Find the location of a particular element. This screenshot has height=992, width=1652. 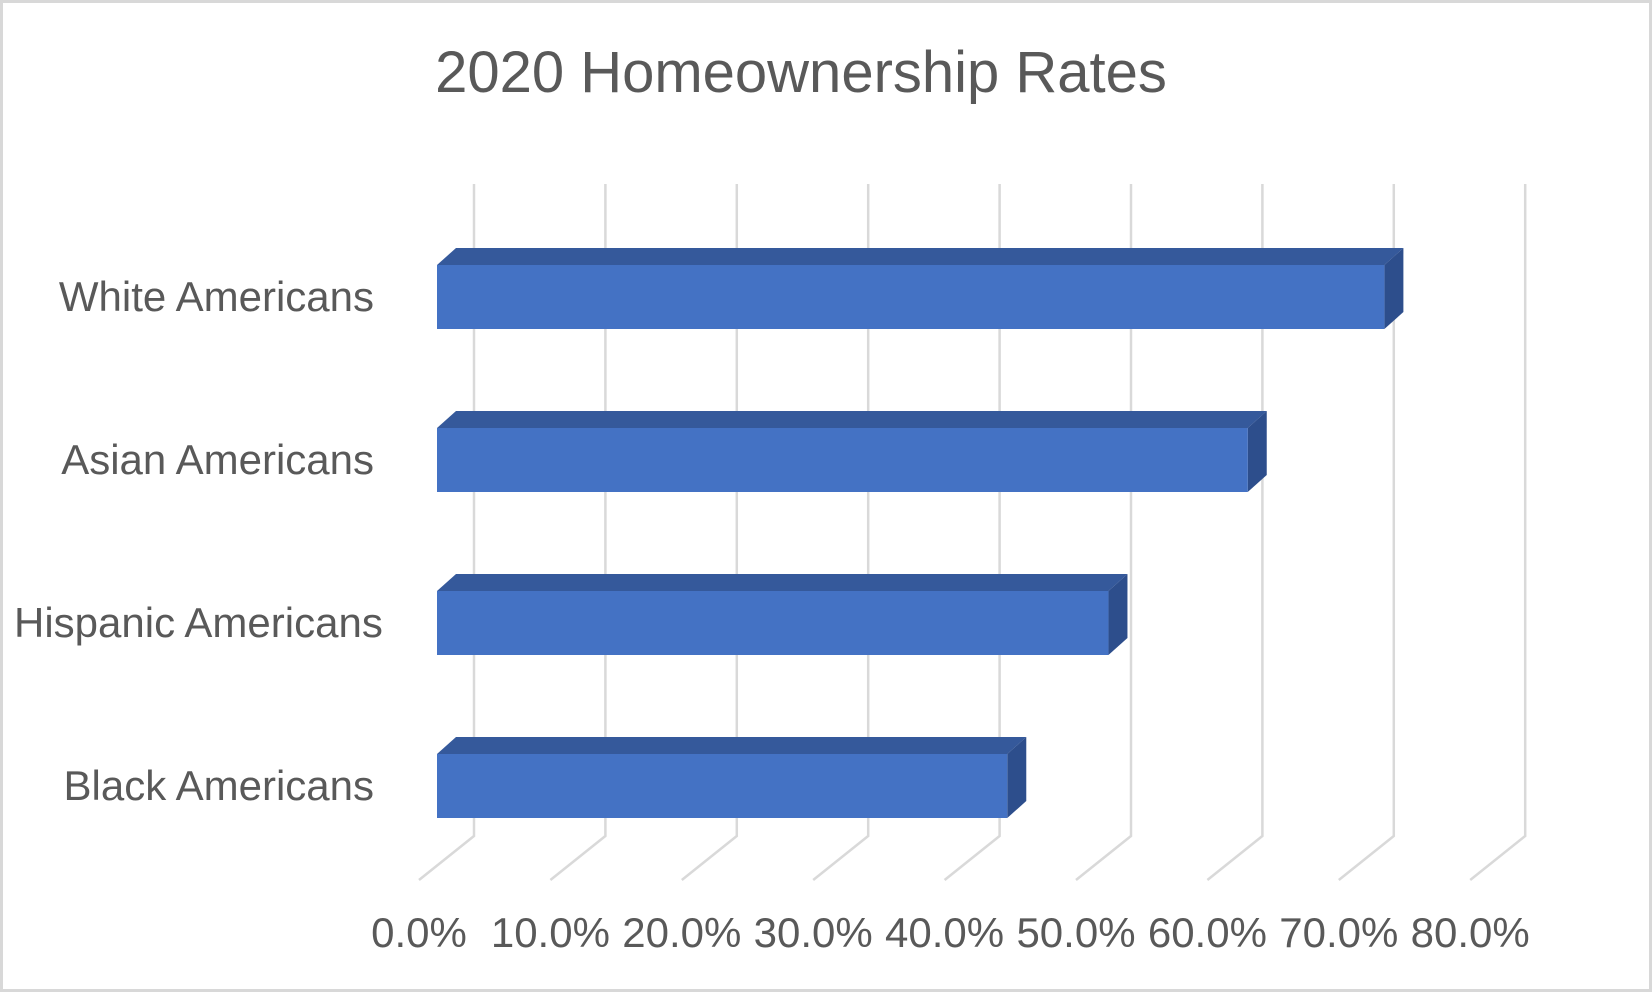

gridline-50-0- is located at coordinates (1104, 532).